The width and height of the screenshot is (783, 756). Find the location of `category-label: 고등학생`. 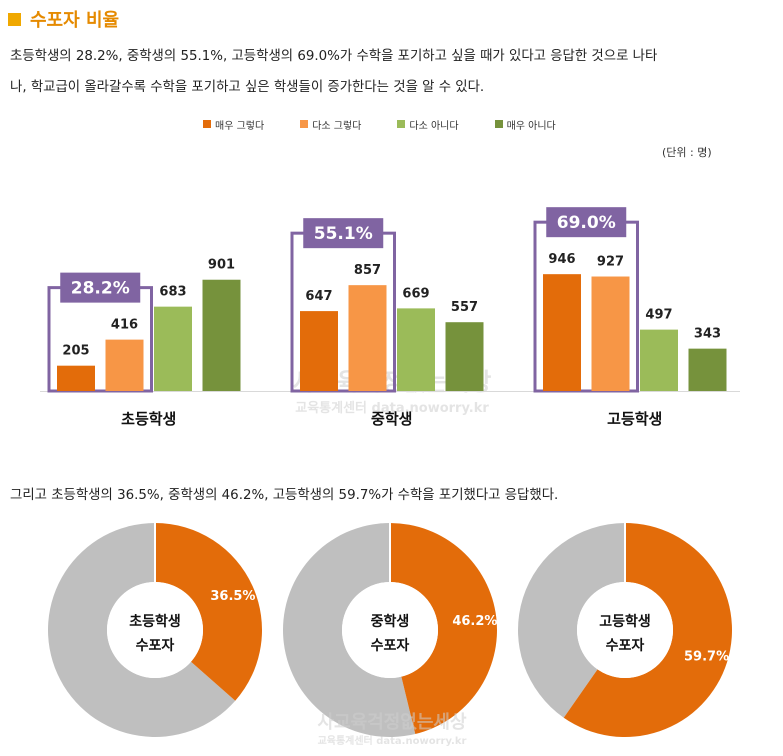

category-label: 고등학생 is located at coordinates (634, 419).